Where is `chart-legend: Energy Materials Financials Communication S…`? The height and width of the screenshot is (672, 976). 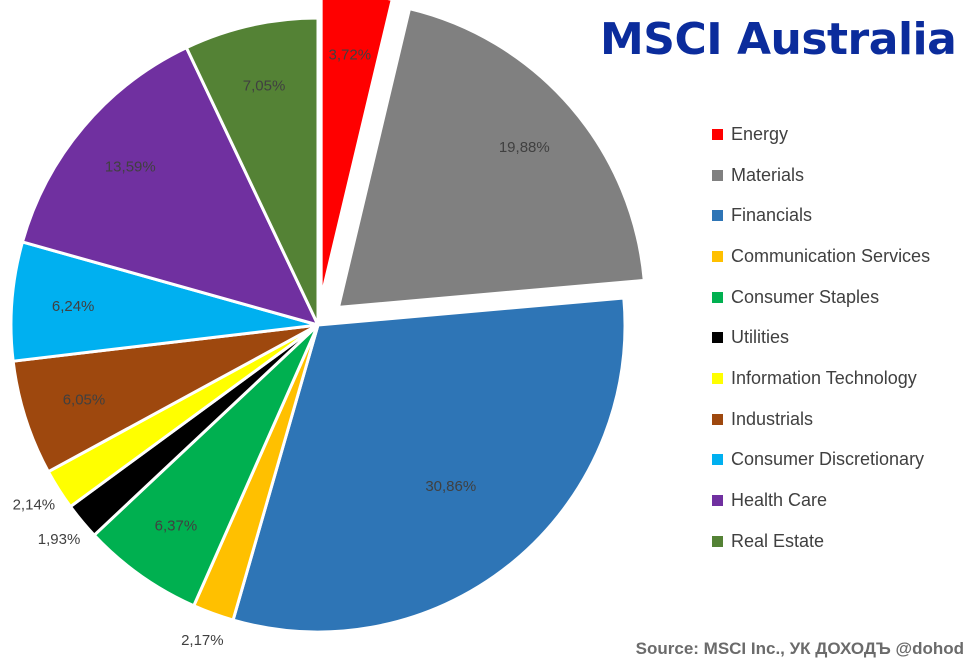
chart-legend: Energy Materials Financials Communication S… is located at coordinates (821, 338).